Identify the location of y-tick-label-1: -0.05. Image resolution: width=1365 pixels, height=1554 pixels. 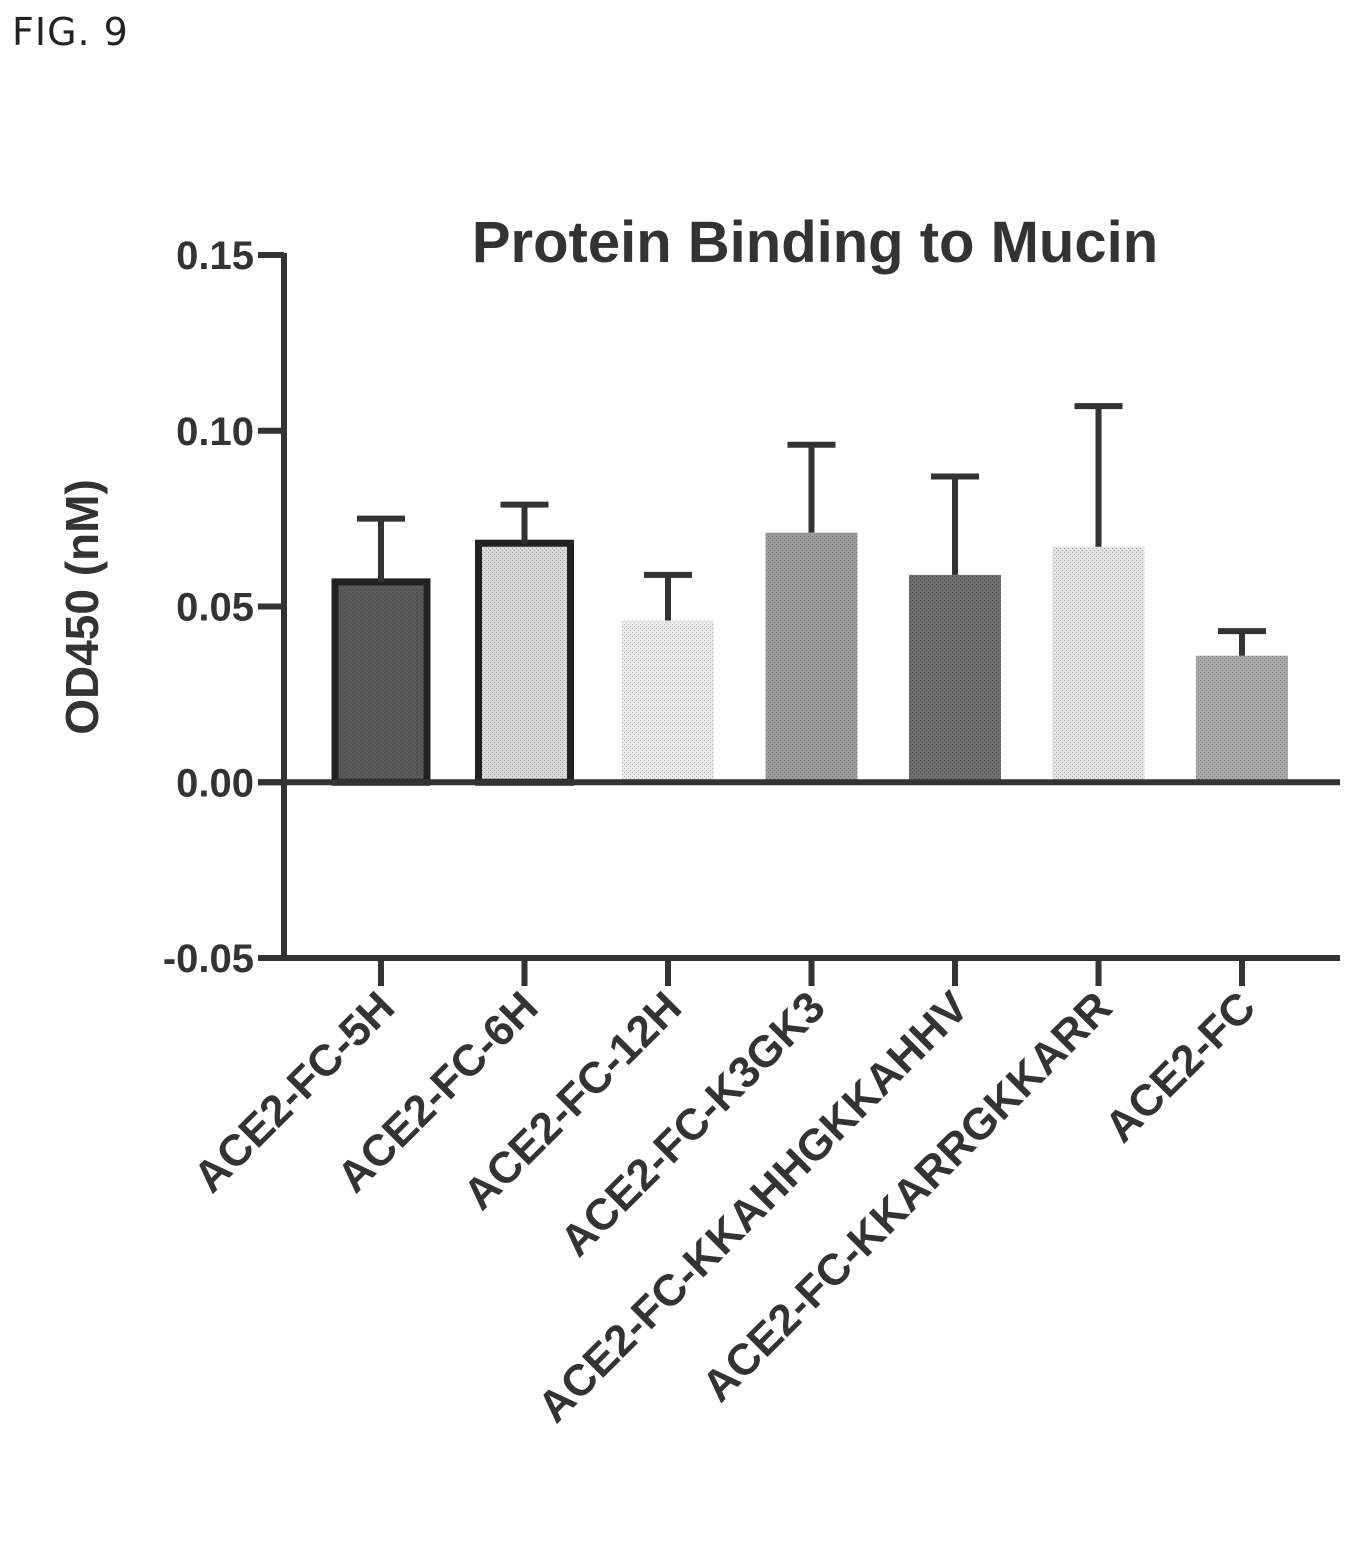
(208, 959).